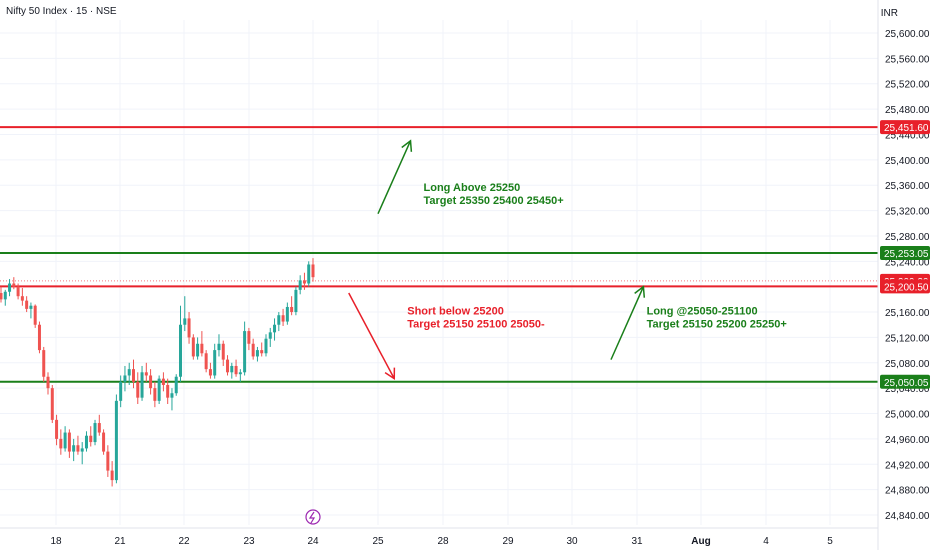 The width and height of the screenshot is (932, 550). What do you see at coordinates (378, 541) in the screenshot?
I see `x-tick-label: 25` at bounding box center [378, 541].